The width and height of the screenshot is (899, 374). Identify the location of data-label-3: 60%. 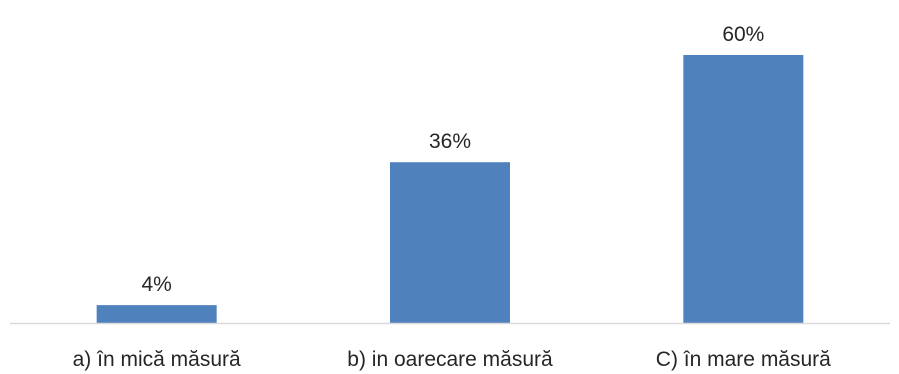
(743, 34).